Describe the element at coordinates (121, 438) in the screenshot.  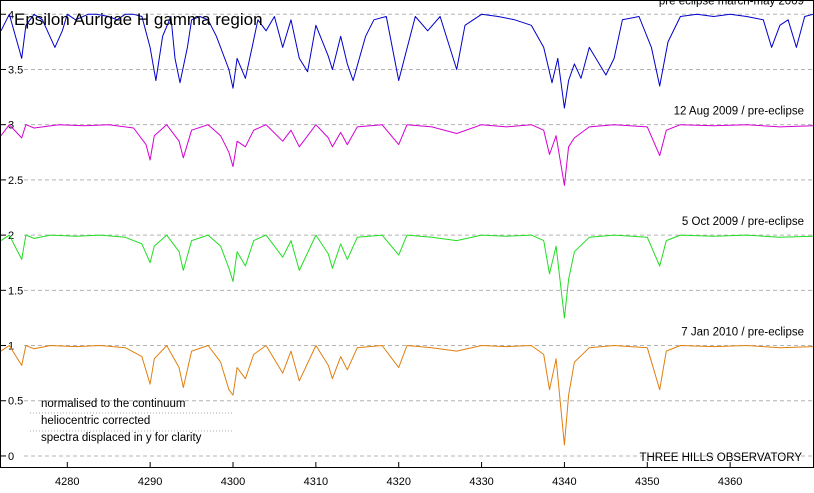
I see `note-displaced: spectra displaced in y for clarity` at that location.